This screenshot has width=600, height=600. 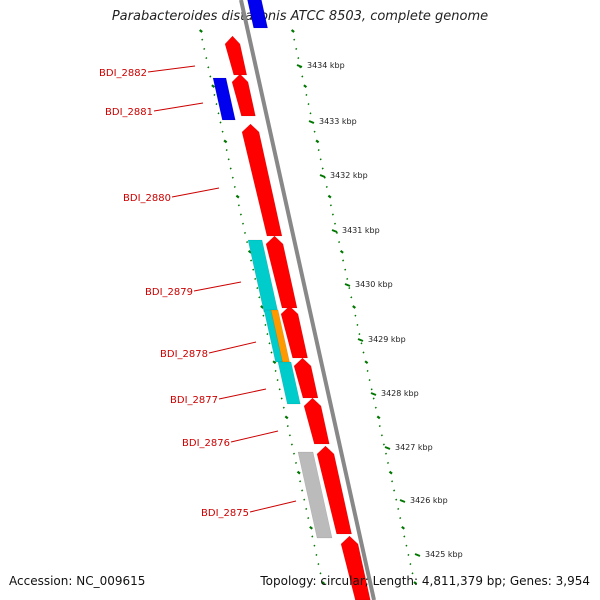 What do you see at coordinates (123, 73) in the screenshot?
I see `gene-label: BDI_2882` at bounding box center [123, 73].